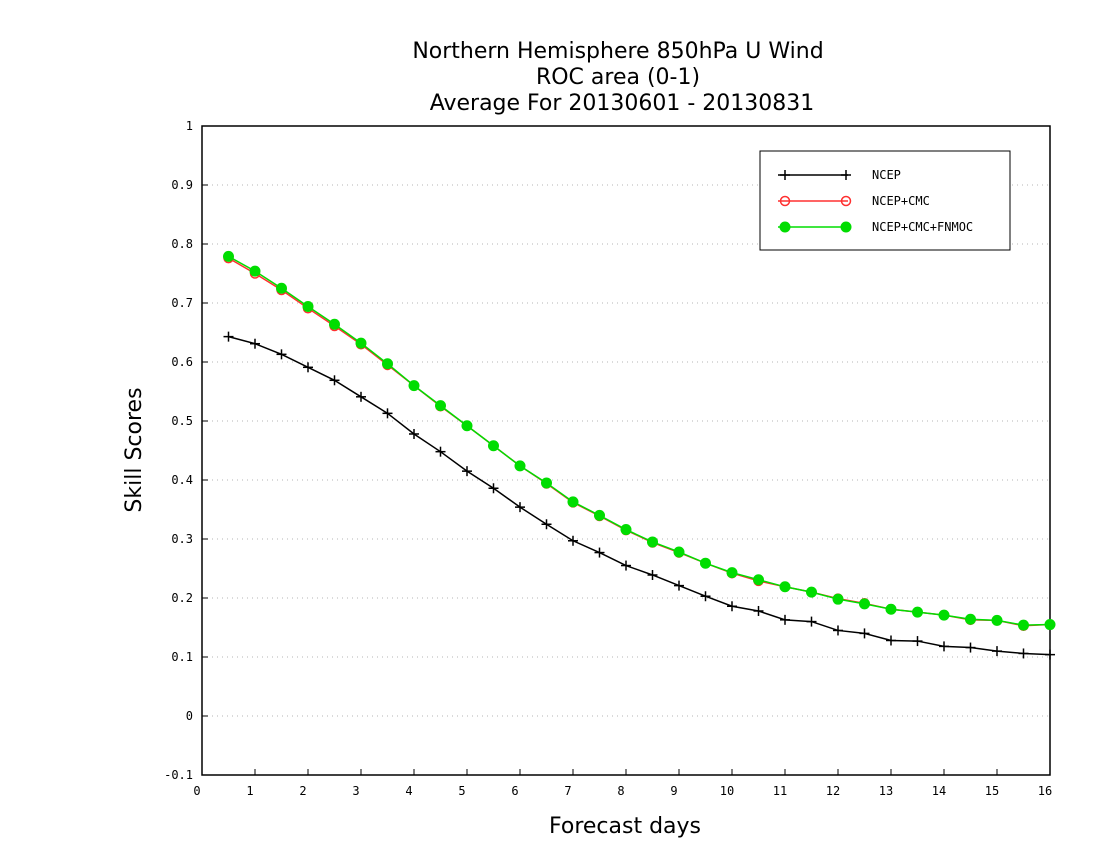  I want to click on x-tick-label: 13, so click(886, 791).